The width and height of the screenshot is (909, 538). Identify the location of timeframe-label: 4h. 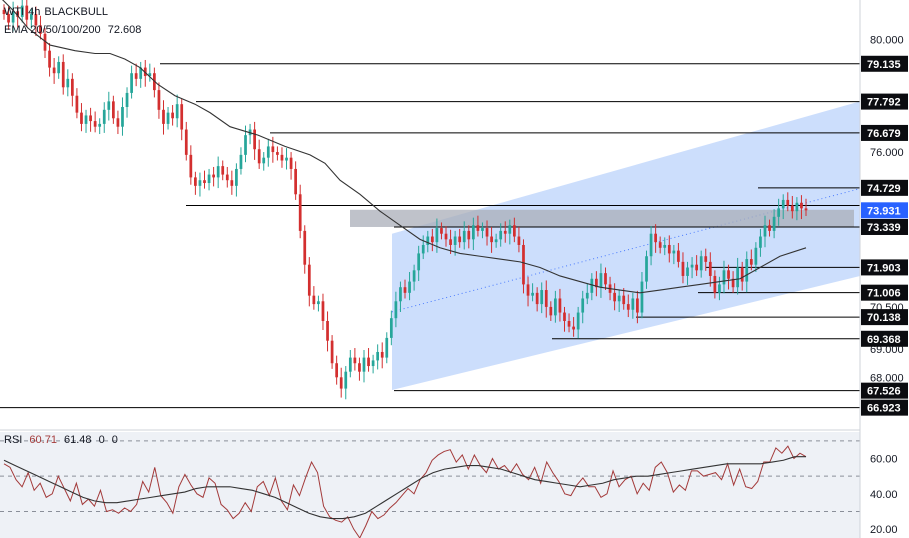
(34, 12).